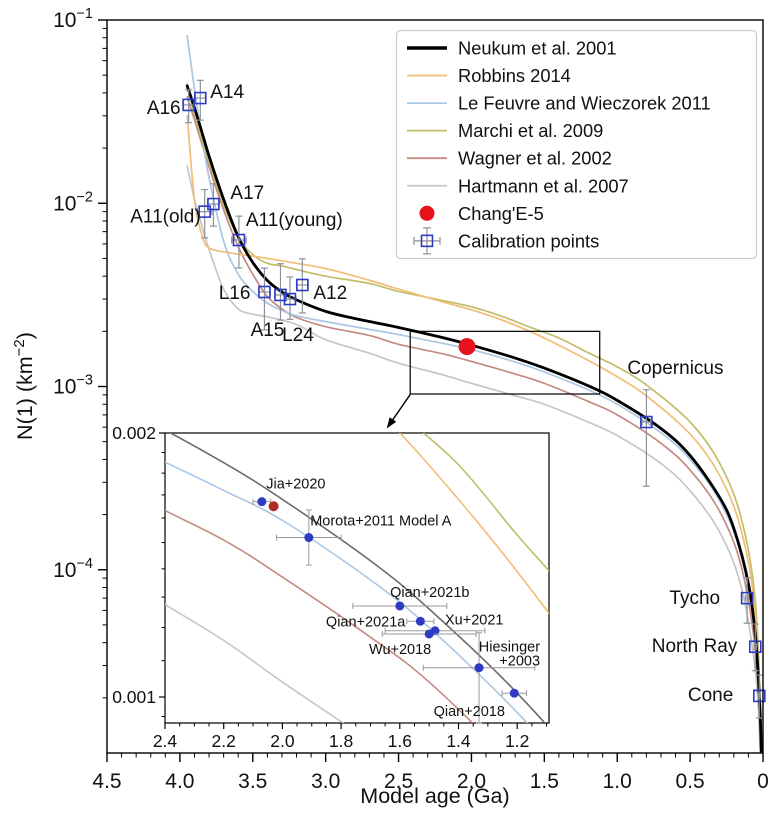  Describe the element at coordinates (247, 193) in the screenshot. I see `label-a17: A17` at that location.